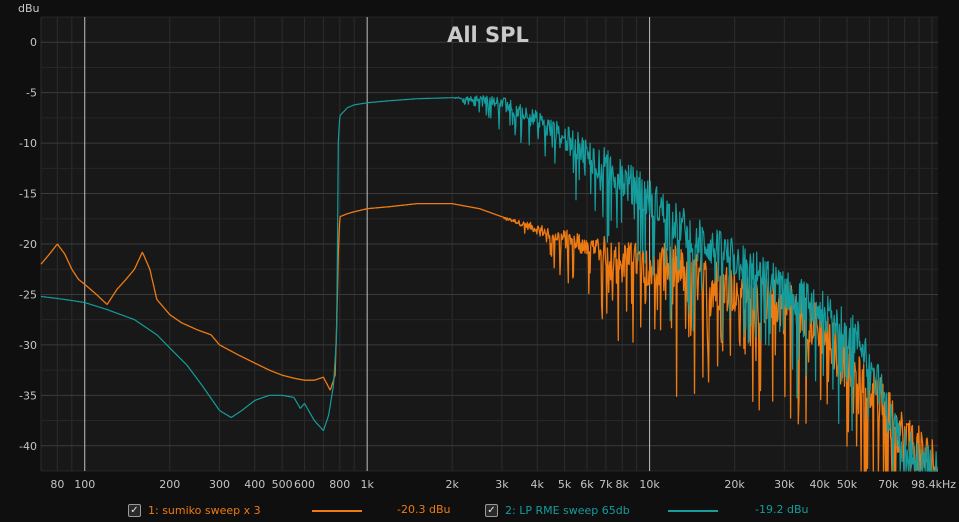 Image resolution: width=959 pixels, height=522 pixels. What do you see at coordinates (782, 509) in the screenshot?
I see `legend-value-2: -19.2 dBu` at bounding box center [782, 509].